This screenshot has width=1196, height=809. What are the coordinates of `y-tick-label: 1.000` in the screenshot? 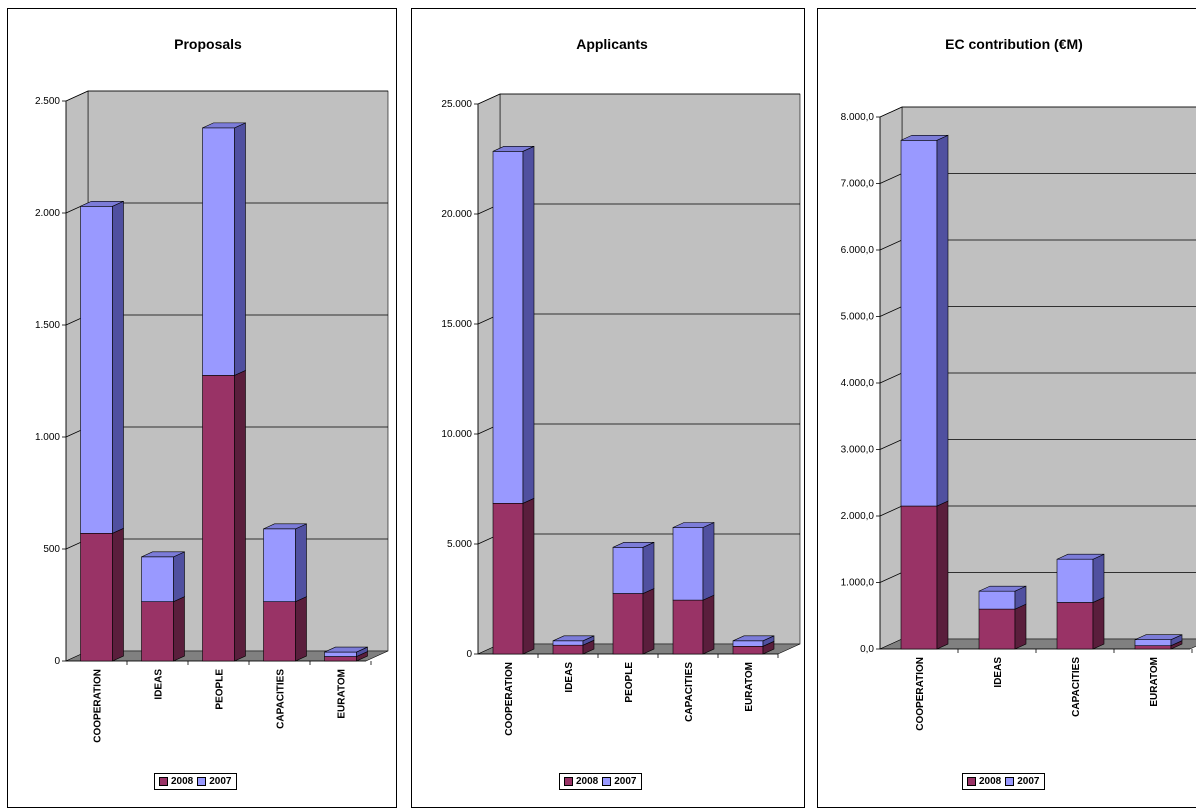 It's located at (47, 437).